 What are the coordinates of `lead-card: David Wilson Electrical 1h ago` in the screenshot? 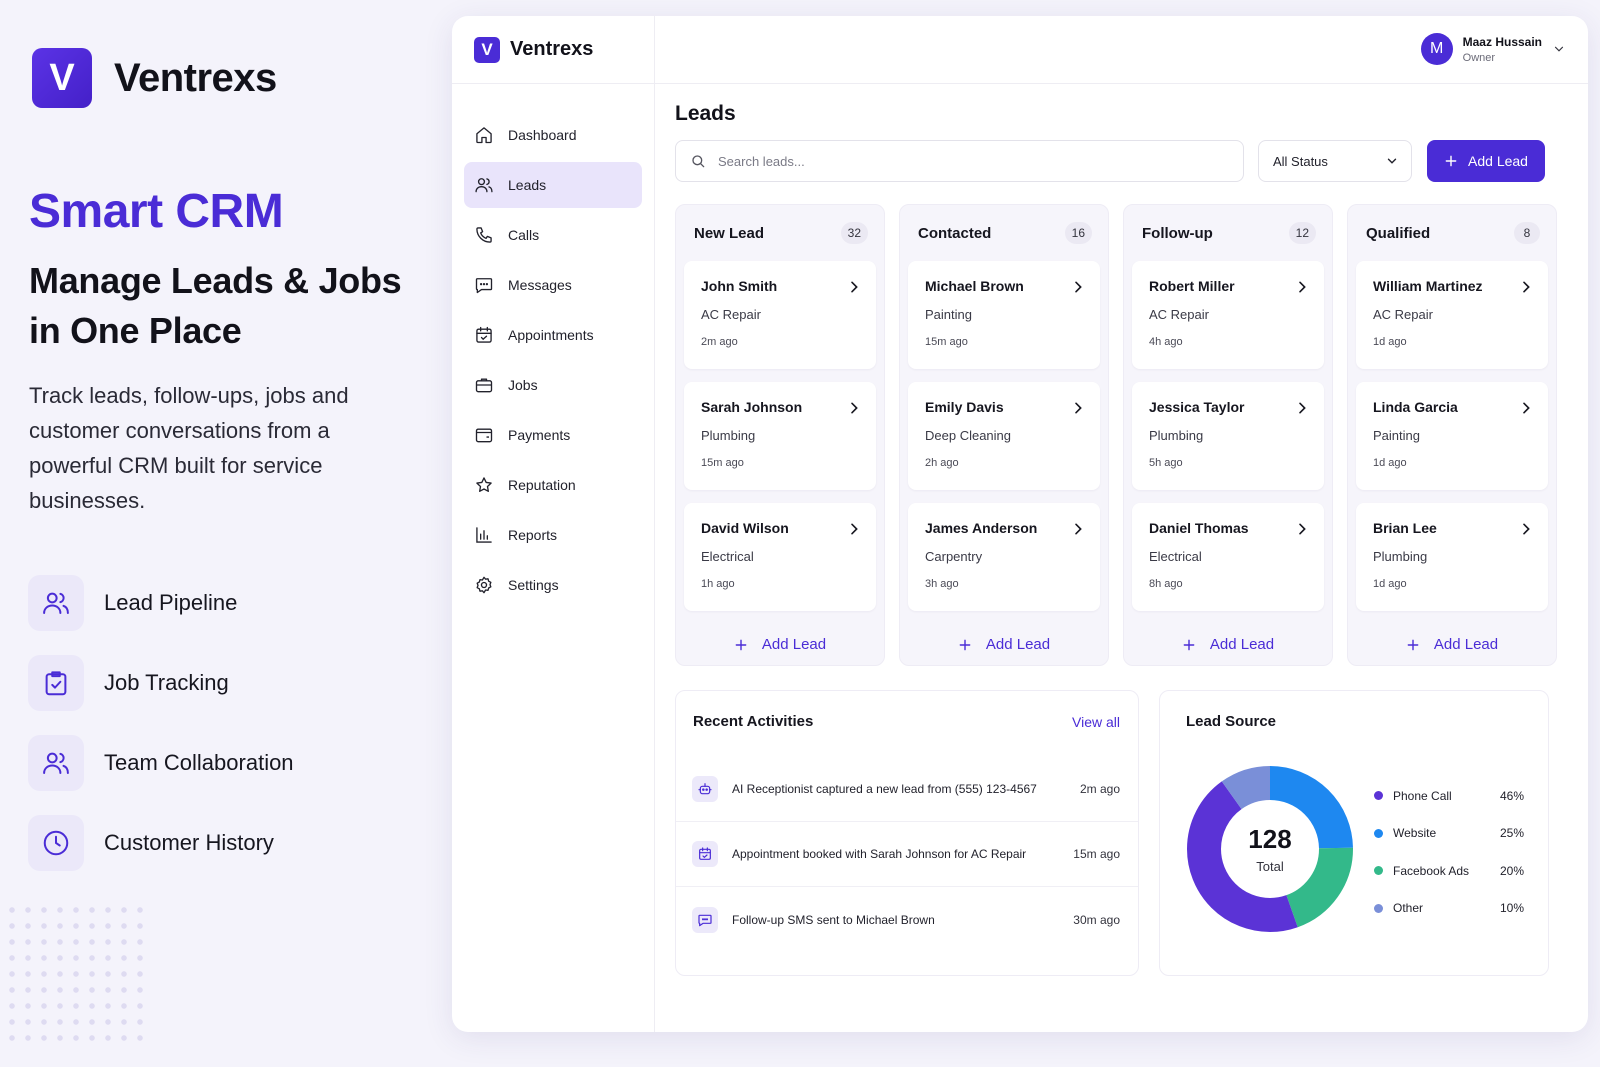 It's located at (780, 557).